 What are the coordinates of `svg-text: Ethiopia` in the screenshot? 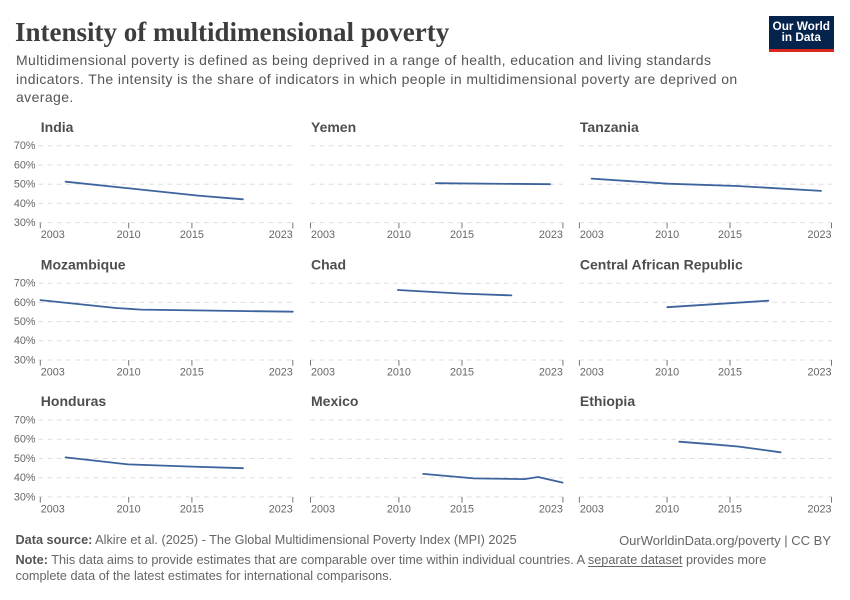 It's located at (607, 401).